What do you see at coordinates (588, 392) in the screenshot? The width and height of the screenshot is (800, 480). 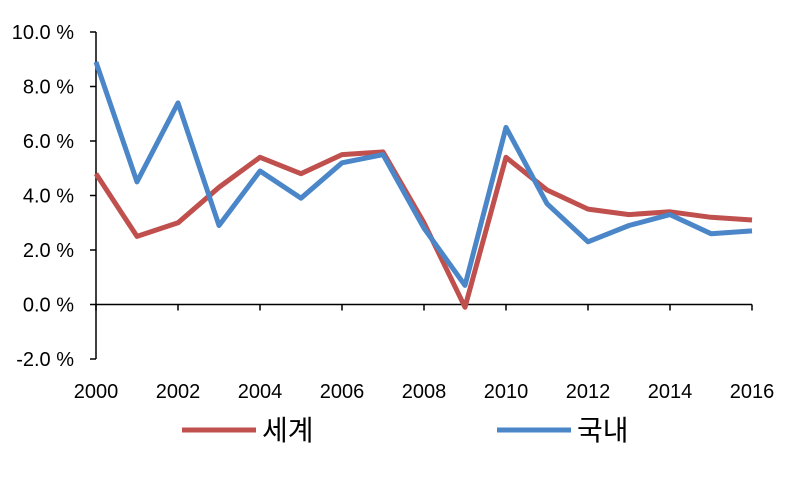 I see `x-tick-label: 2012` at bounding box center [588, 392].